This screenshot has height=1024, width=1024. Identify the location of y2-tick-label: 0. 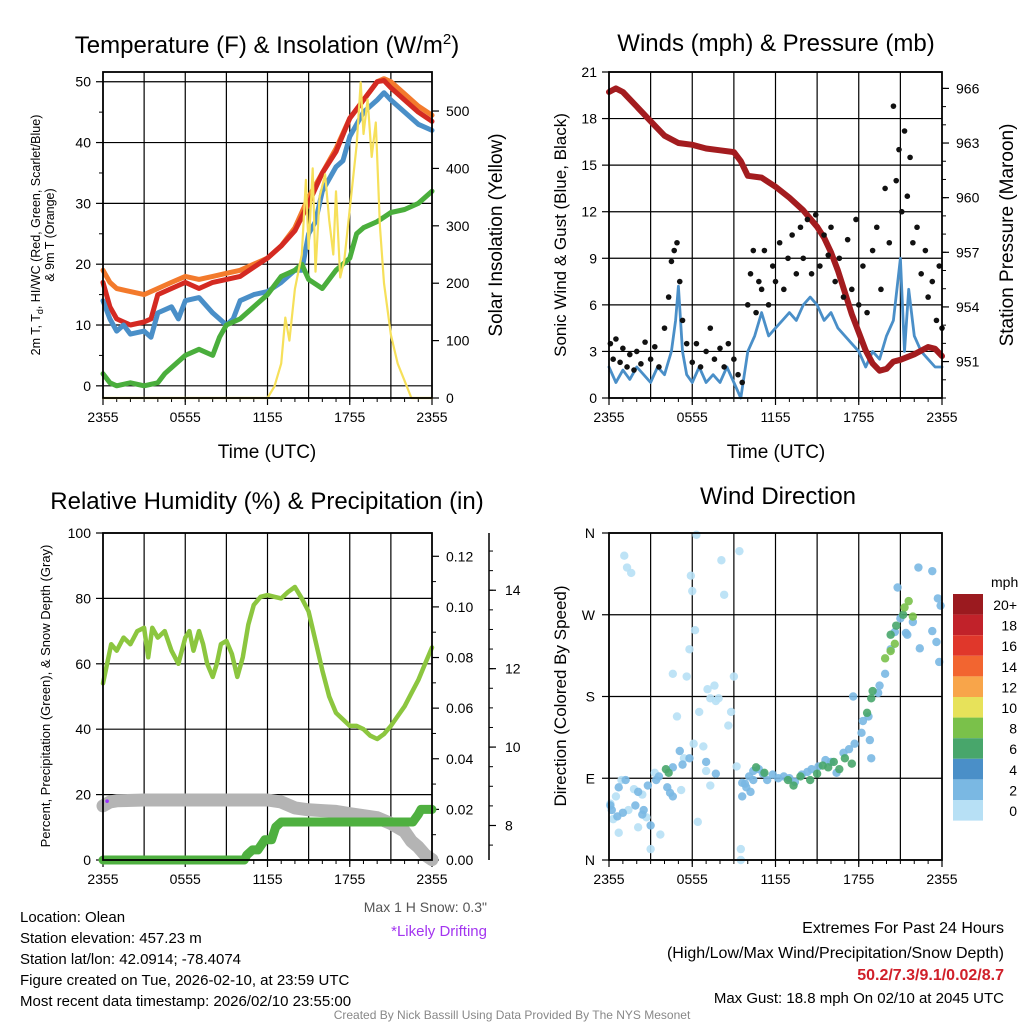
(450, 398).